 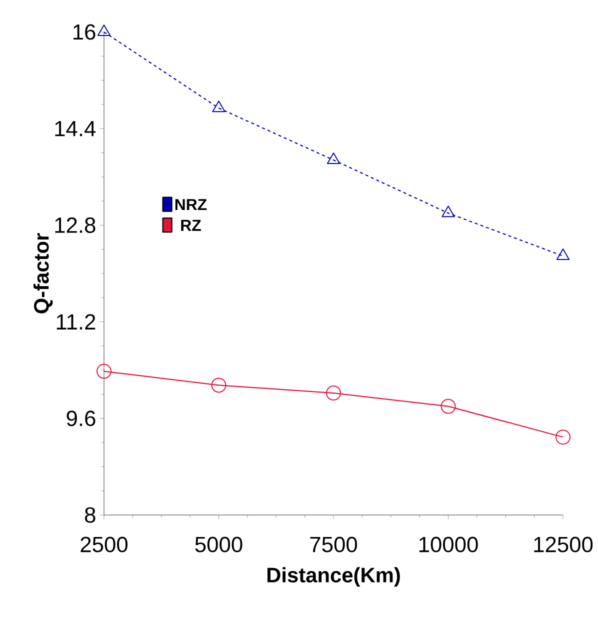 I want to click on y-tick-label: 12.8, so click(x=75, y=225).